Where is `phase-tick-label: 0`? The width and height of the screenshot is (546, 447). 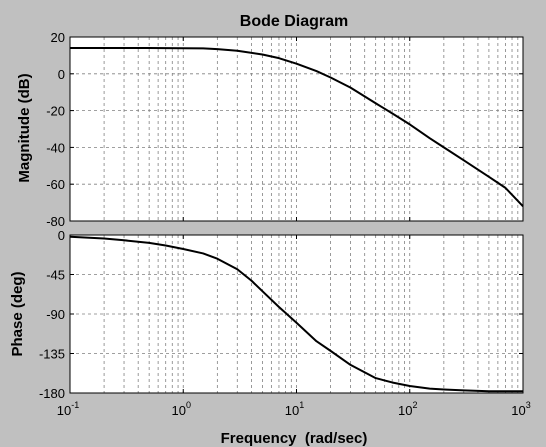 phase-tick-label: 0 is located at coordinates (61, 235).